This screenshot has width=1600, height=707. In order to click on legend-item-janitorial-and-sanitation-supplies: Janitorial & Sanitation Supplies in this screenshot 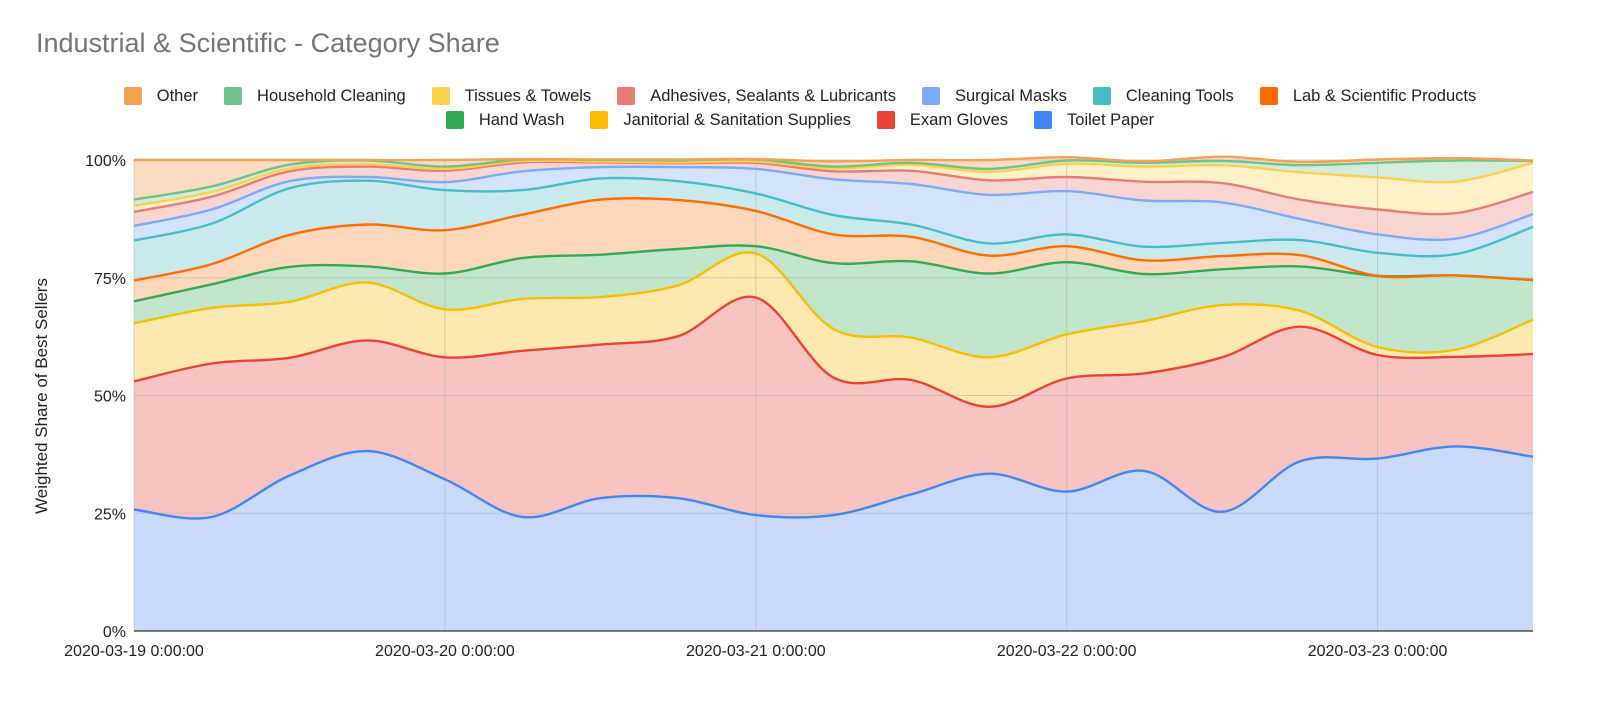, I will do `click(720, 120)`.